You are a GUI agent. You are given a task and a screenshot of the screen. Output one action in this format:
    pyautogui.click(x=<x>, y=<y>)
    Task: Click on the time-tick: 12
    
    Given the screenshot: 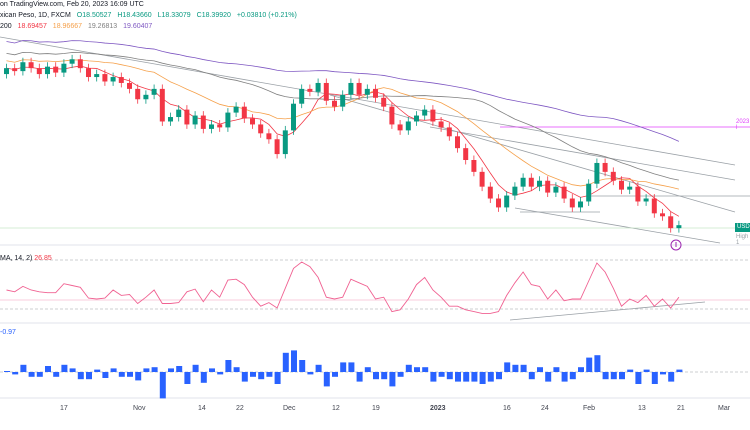 What is the action you would take?
    pyautogui.click(x=336, y=408)
    